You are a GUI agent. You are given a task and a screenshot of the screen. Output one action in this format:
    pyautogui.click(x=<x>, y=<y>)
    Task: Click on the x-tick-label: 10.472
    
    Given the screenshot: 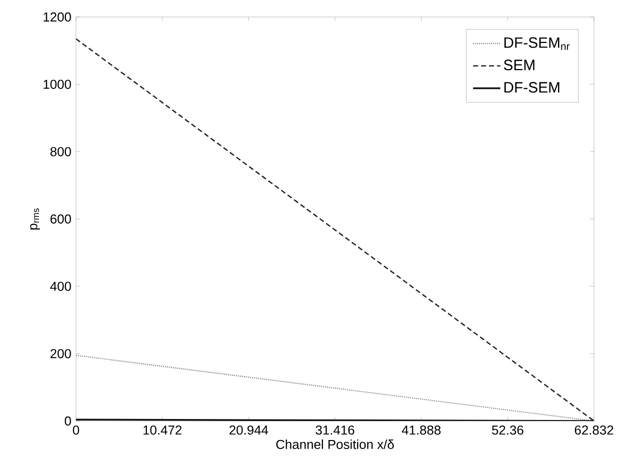 What is the action you would take?
    pyautogui.click(x=163, y=430)
    